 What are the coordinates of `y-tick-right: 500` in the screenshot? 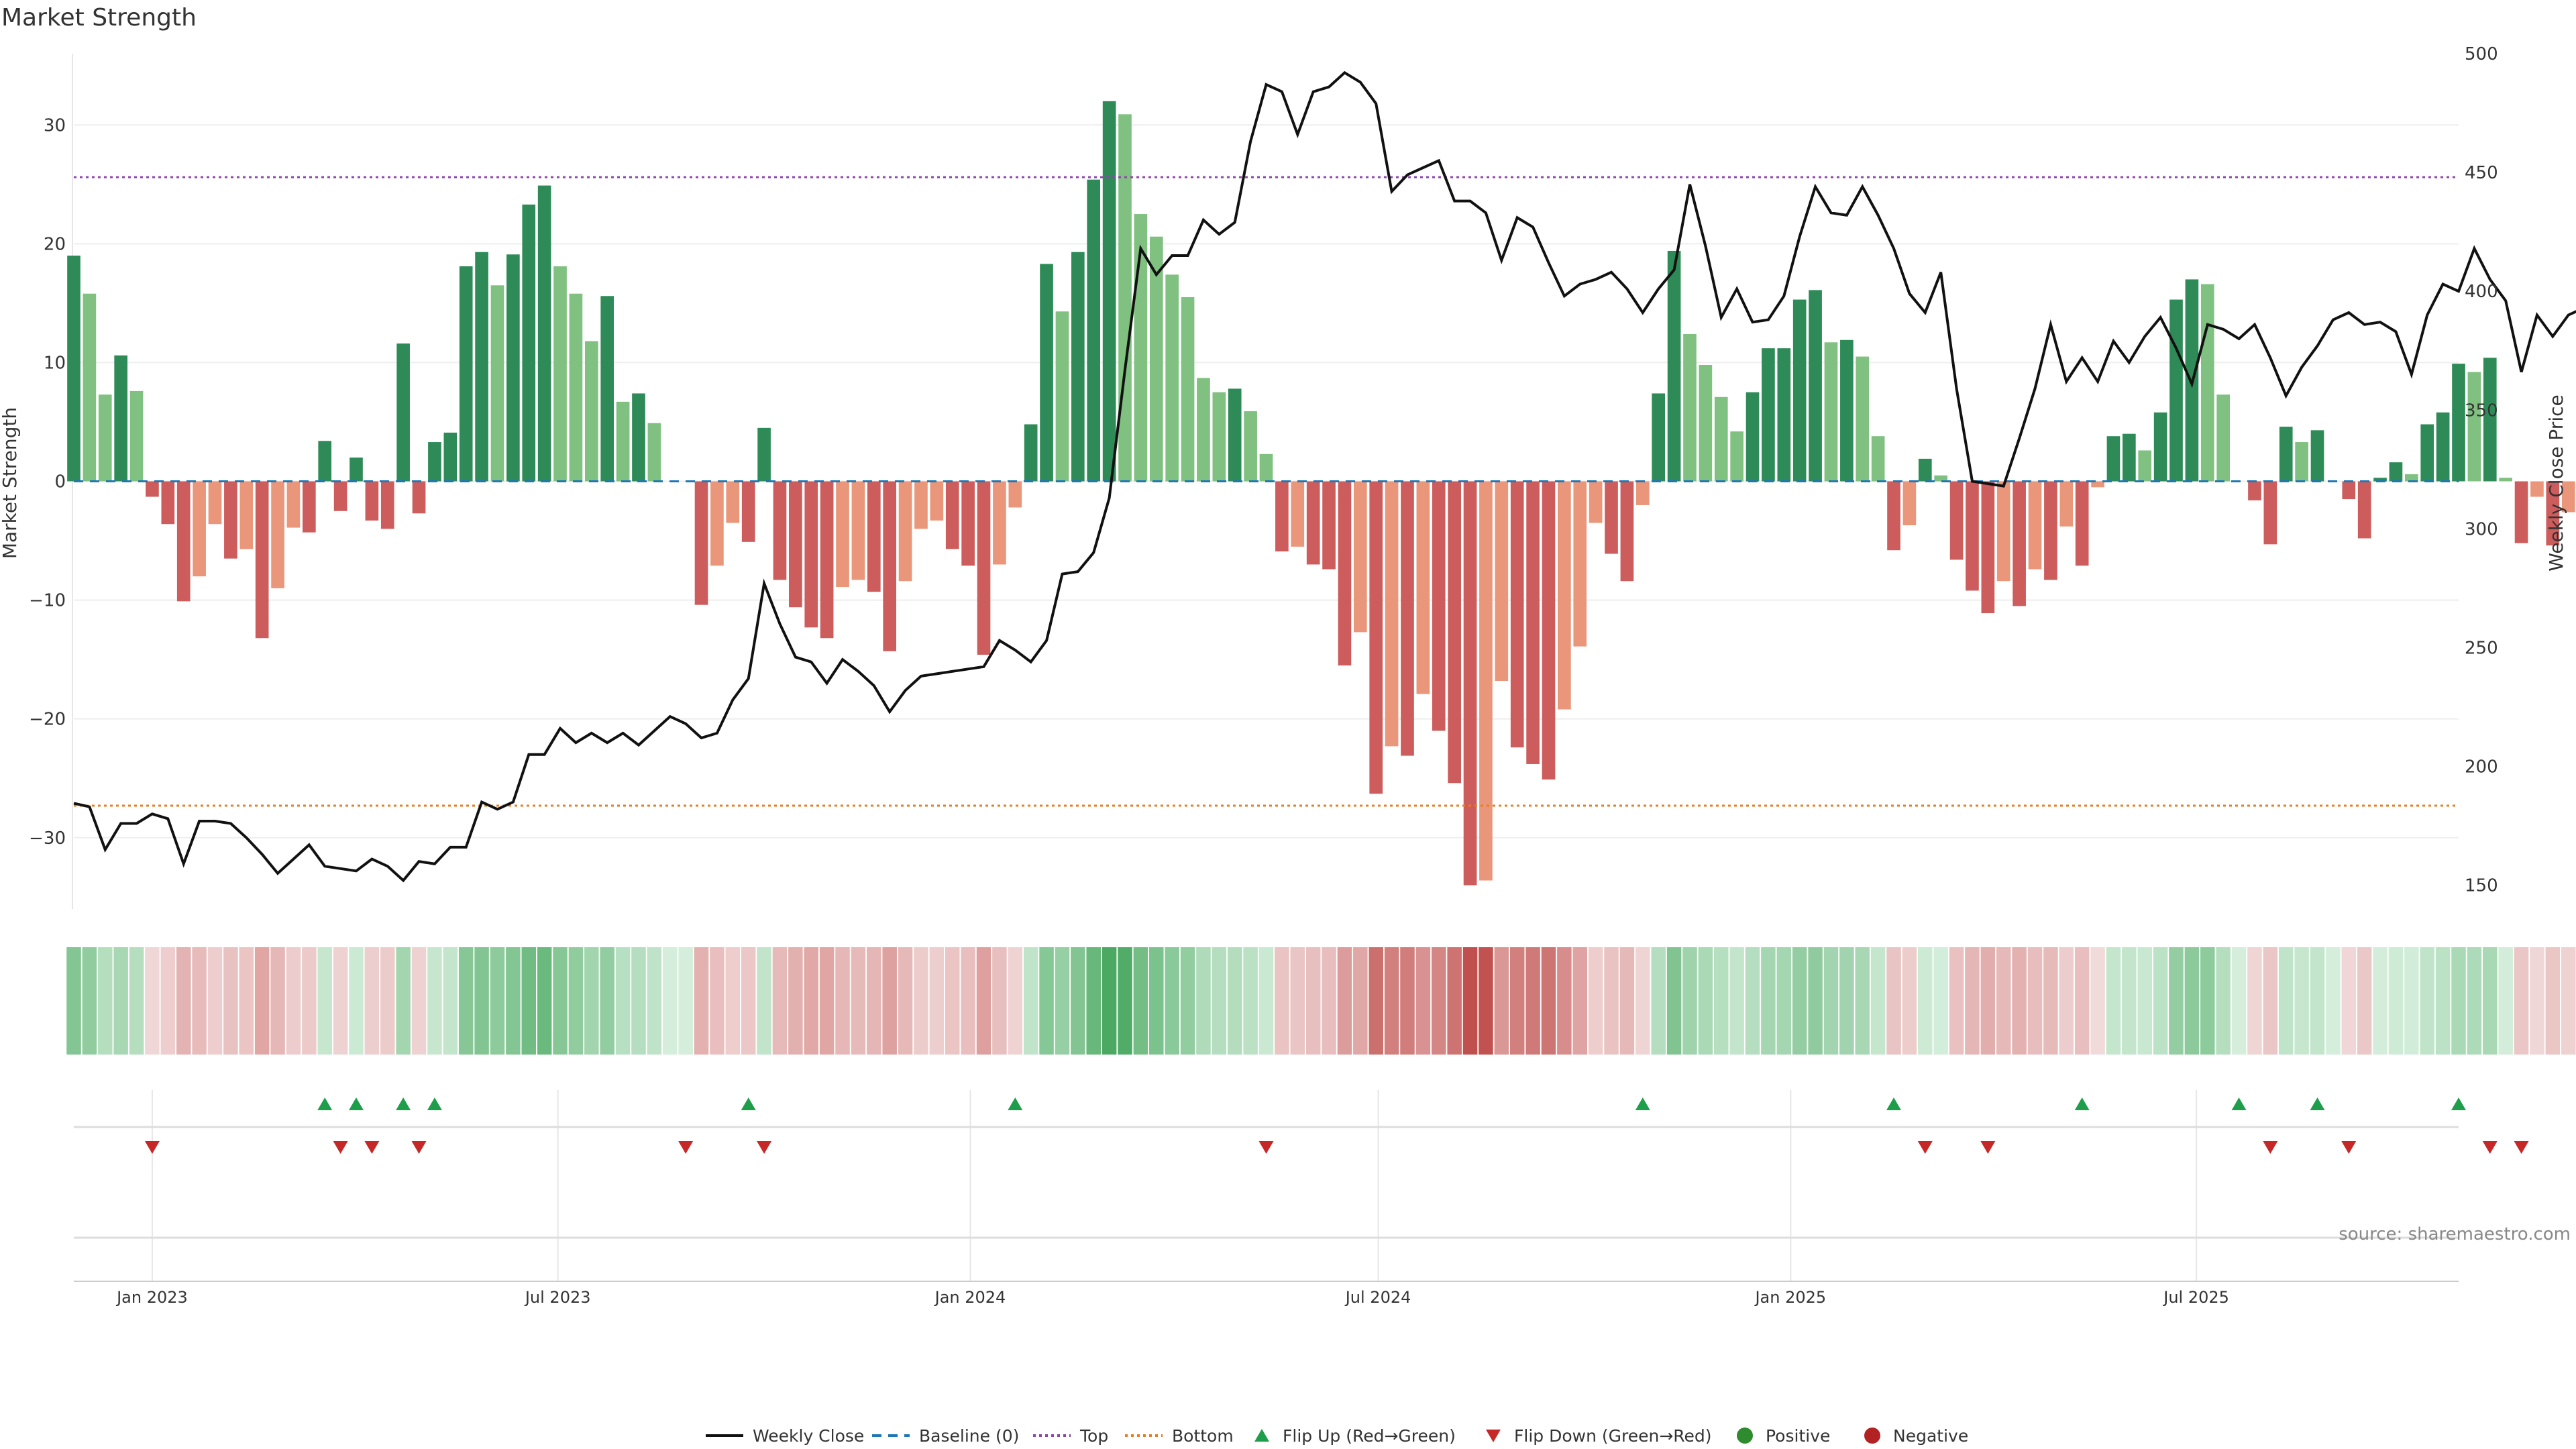 It's located at (2481, 54).